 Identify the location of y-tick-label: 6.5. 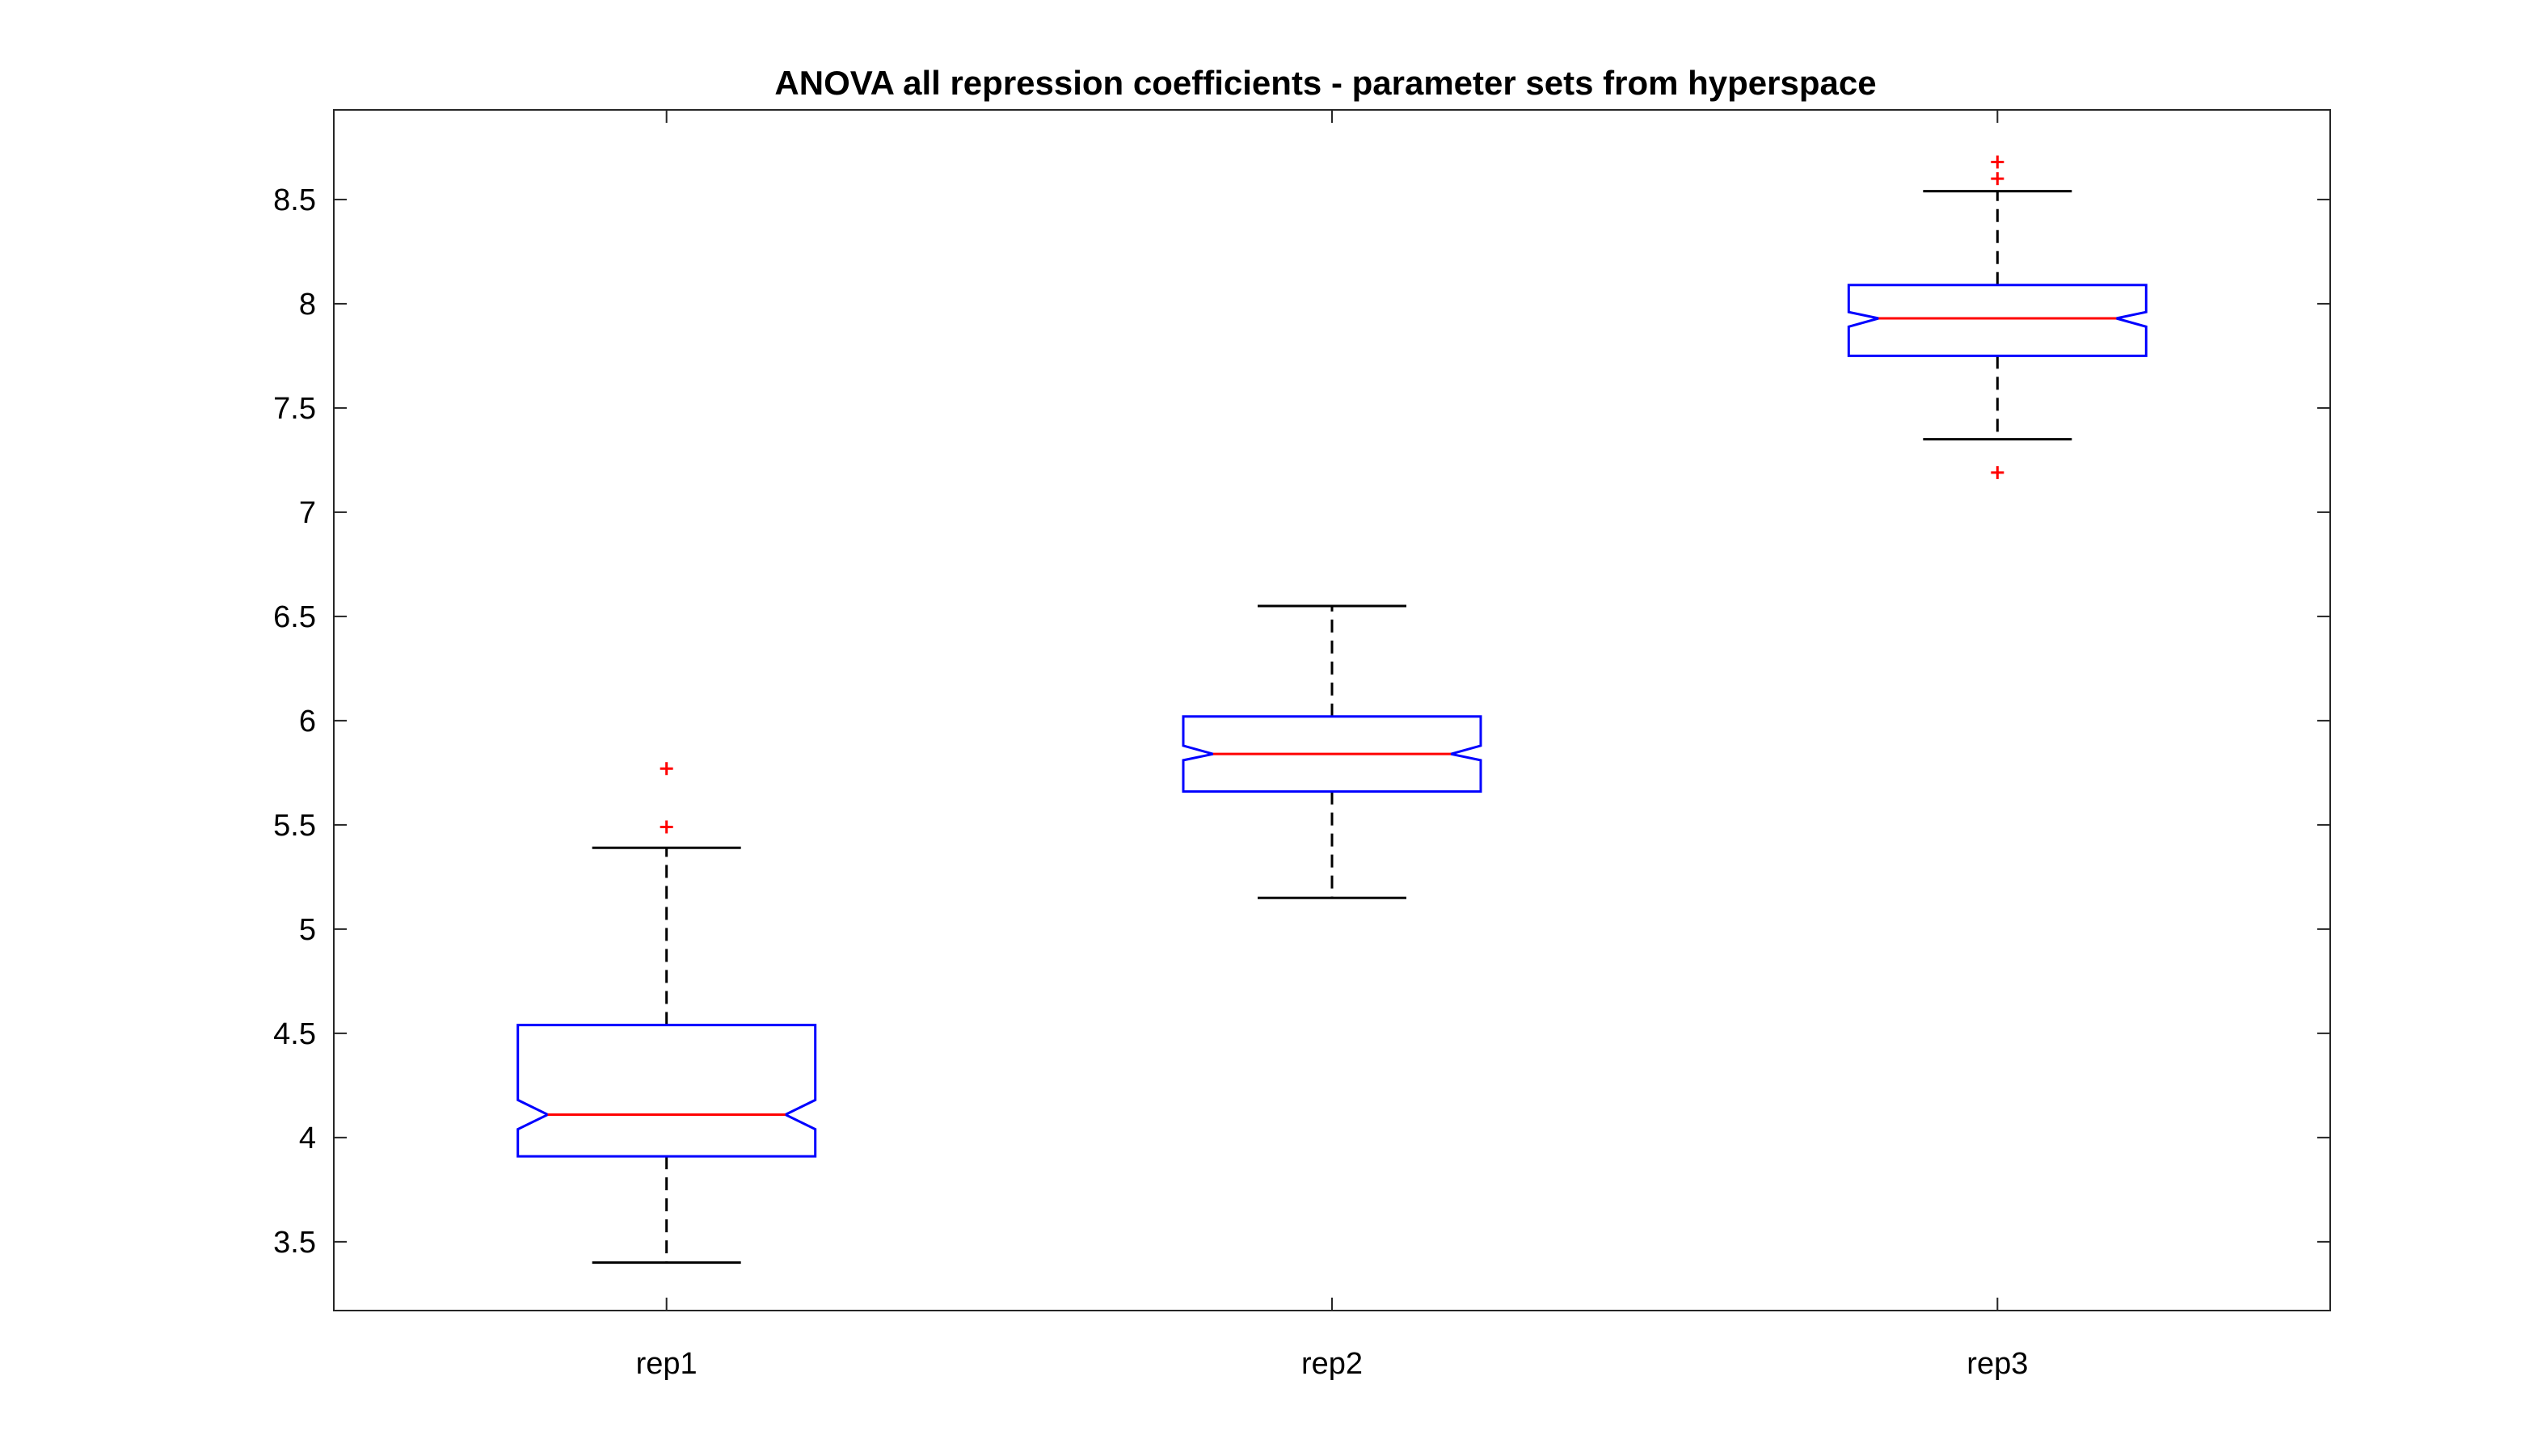
(294, 617).